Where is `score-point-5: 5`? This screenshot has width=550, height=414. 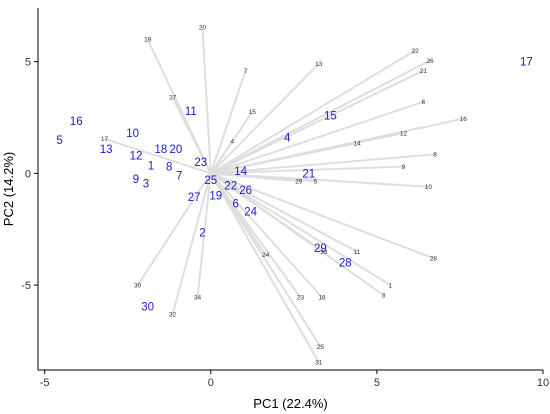
score-point-5: 5 is located at coordinates (59, 141).